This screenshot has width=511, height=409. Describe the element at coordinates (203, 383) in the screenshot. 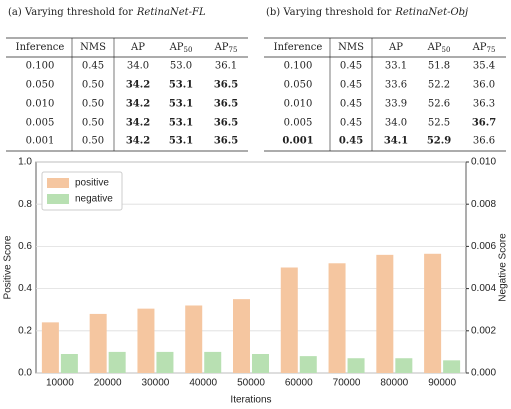

I see `x-tick-label: 40000` at that location.